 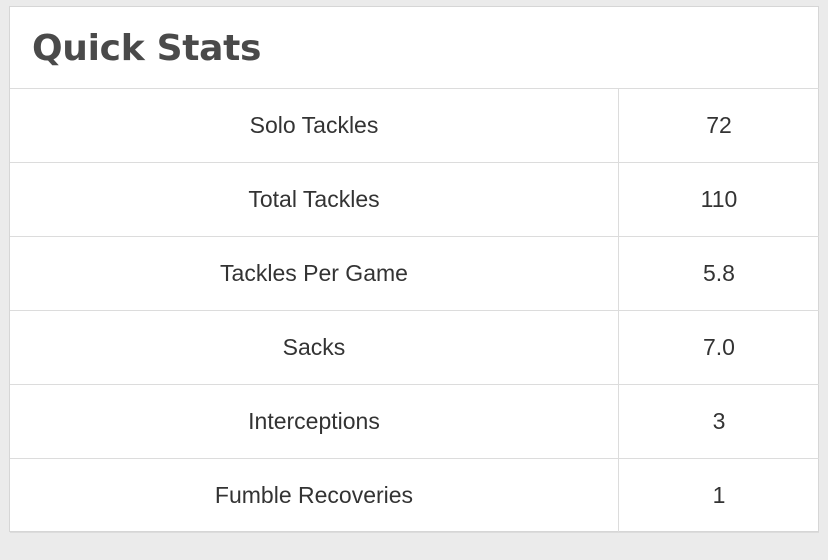 I want to click on table-row: Interceptions 3, so click(x=414, y=421).